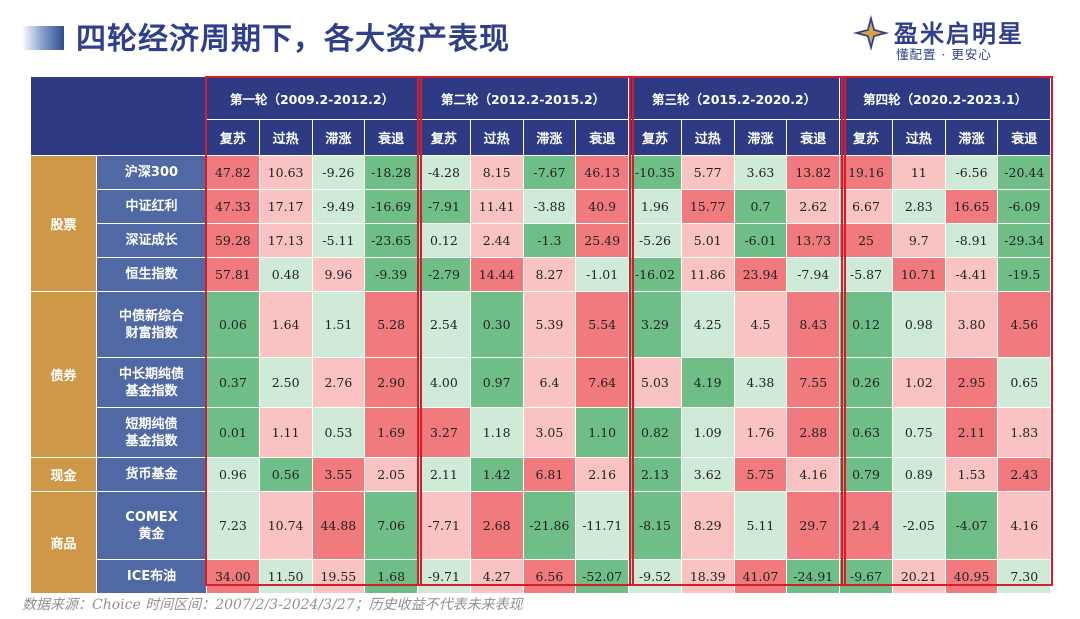  I want to click on value-cell: 0.79, so click(866, 474).